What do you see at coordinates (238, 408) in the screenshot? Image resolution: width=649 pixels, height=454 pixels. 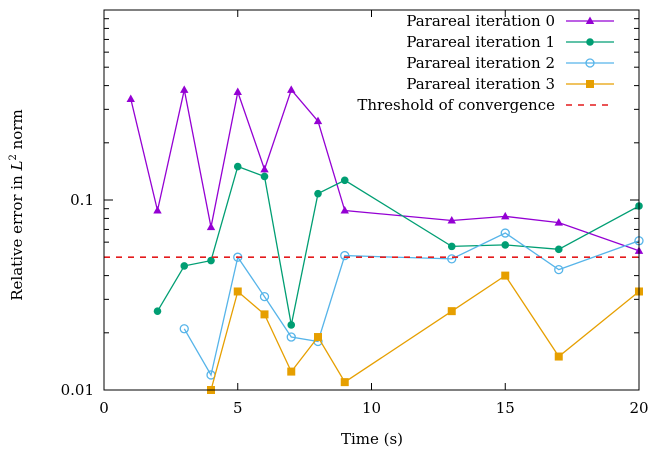 I see `x-tick-label: 5` at bounding box center [238, 408].